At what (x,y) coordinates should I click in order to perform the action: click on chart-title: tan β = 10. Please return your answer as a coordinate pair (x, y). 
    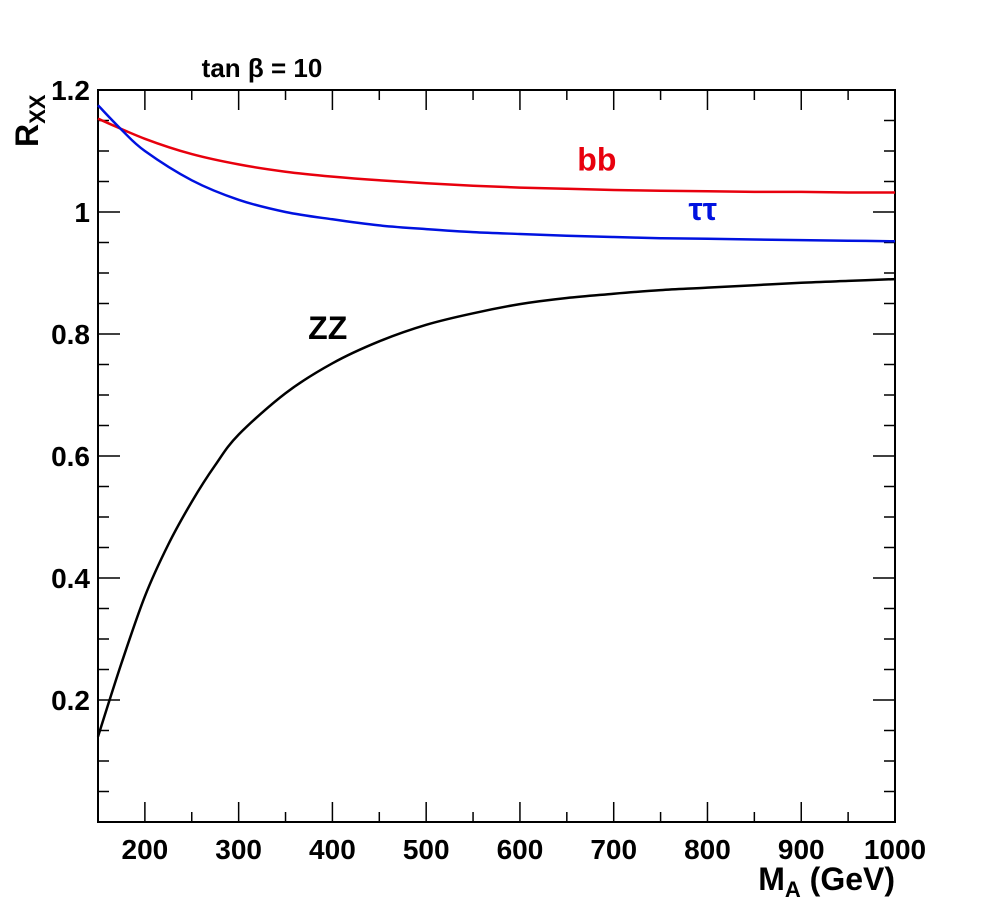
    Looking at the image, I should click on (262, 68).